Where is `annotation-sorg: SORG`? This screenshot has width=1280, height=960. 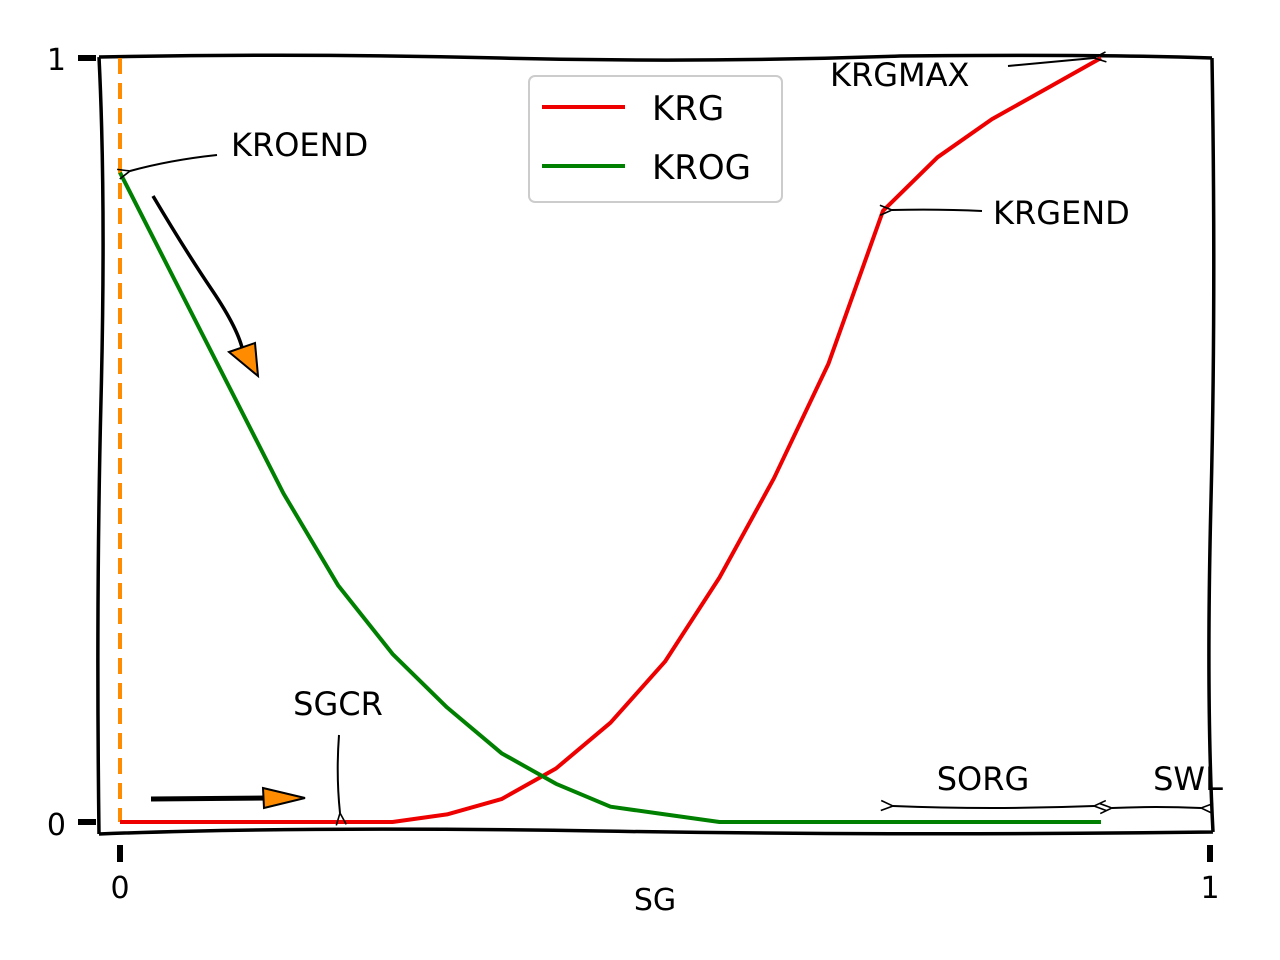 annotation-sorg: SORG is located at coordinates (993, 784).